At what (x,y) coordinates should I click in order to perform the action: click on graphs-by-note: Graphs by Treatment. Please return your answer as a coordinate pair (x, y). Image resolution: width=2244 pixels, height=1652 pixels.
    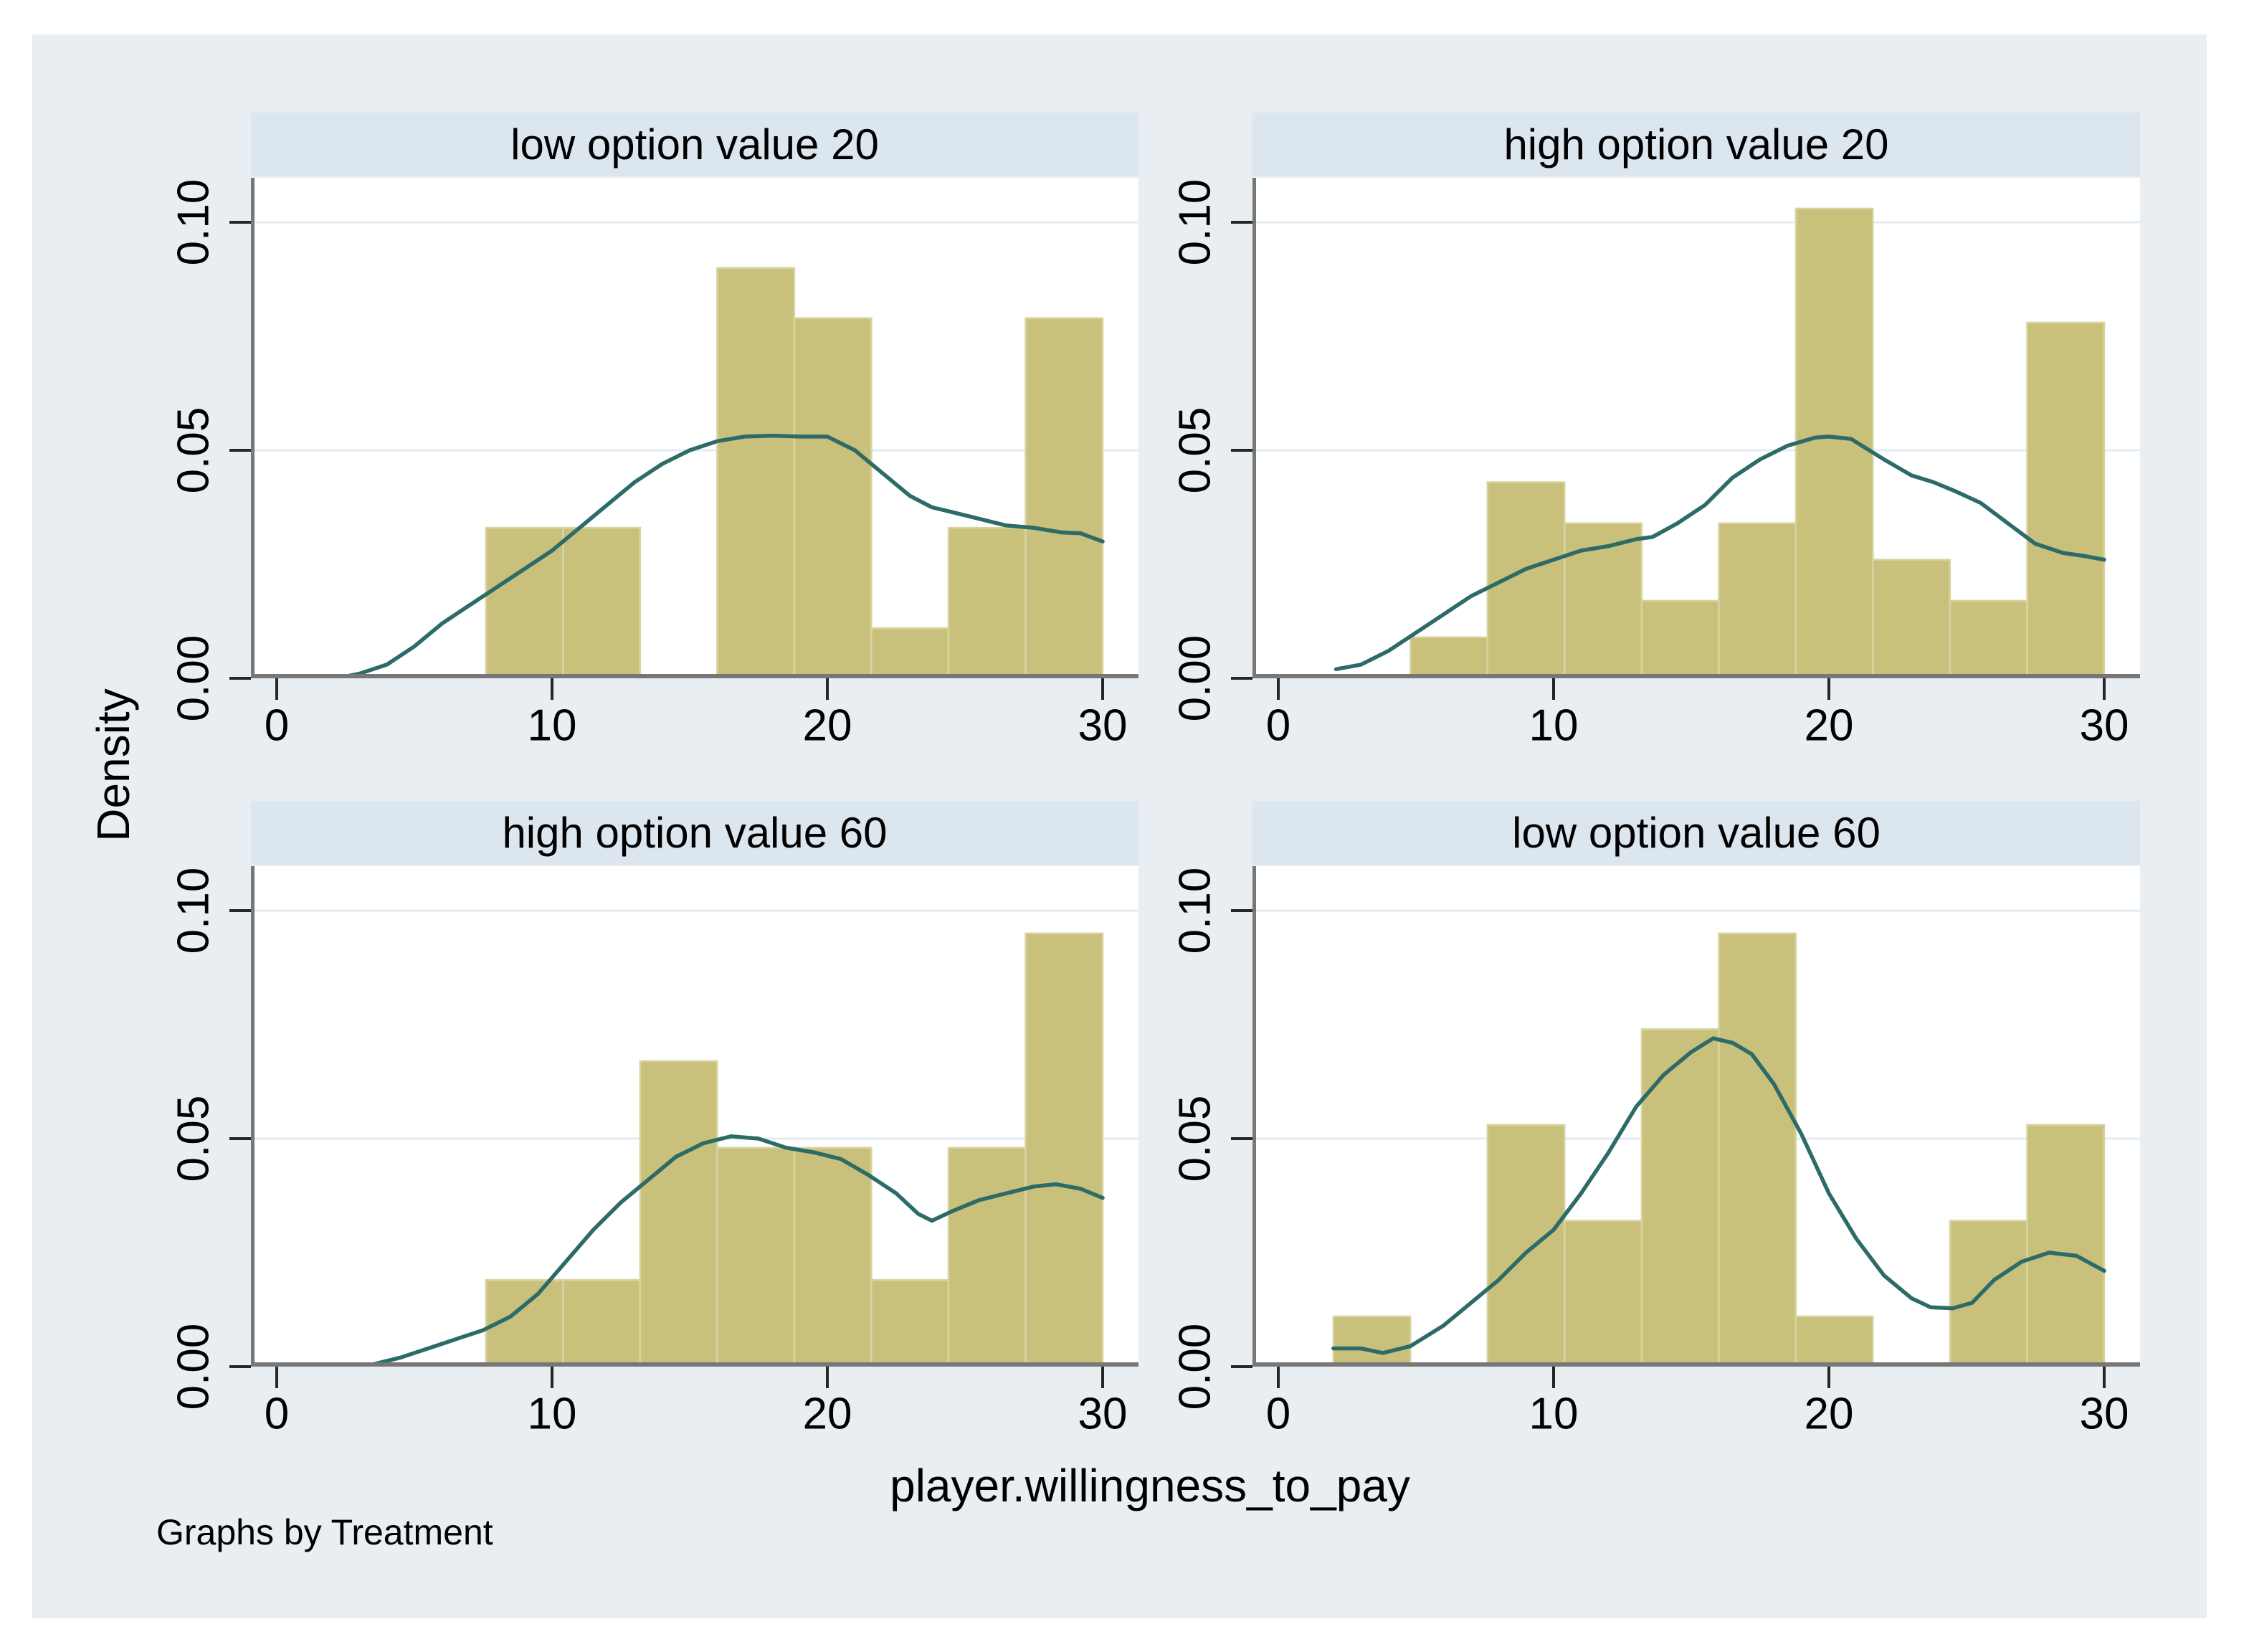
    Looking at the image, I should click on (324, 1532).